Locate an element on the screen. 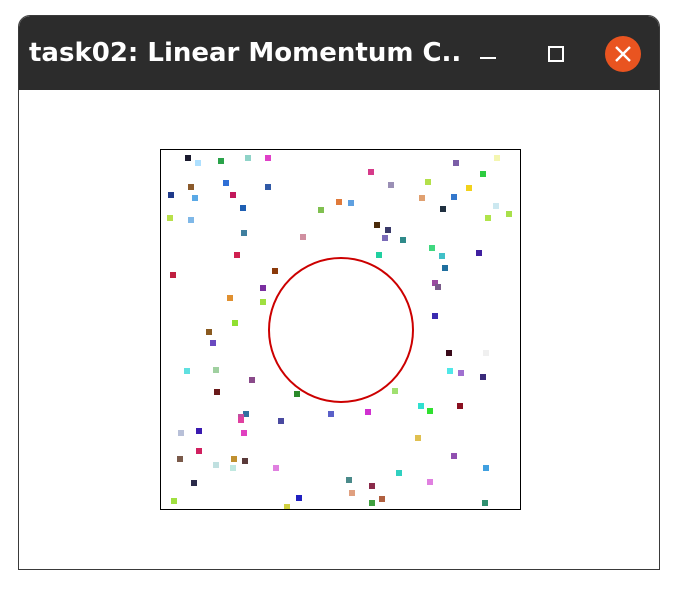 This screenshot has height=590, width=680. close-button is located at coordinates (623, 54).